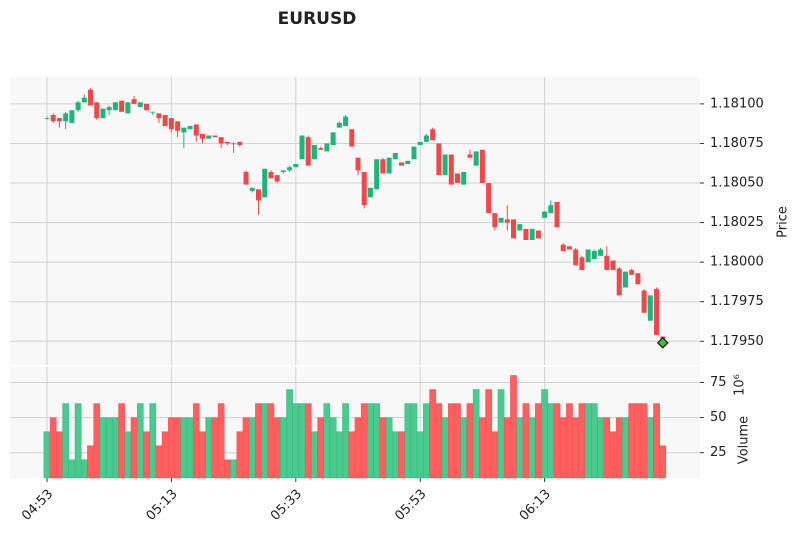  I want to click on volume-label: Volume, so click(744, 440).